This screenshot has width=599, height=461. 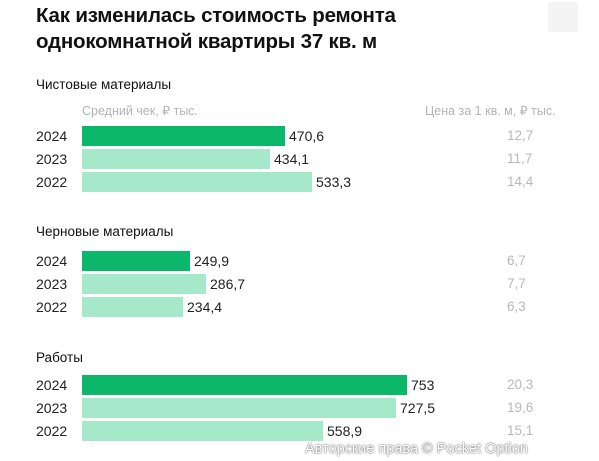 I want to click on bar-value-label: 286,7, so click(x=228, y=284).